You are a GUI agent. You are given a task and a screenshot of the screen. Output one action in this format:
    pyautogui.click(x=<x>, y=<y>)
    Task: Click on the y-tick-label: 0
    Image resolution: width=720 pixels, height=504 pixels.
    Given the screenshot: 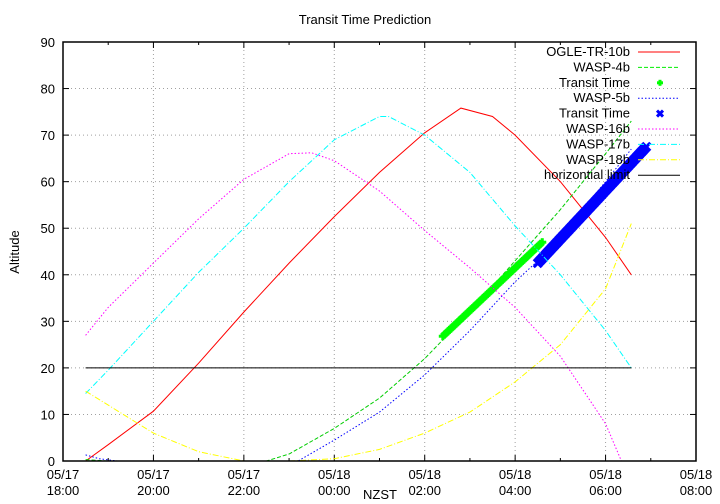 What is the action you would take?
    pyautogui.click(x=51, y=461)
    